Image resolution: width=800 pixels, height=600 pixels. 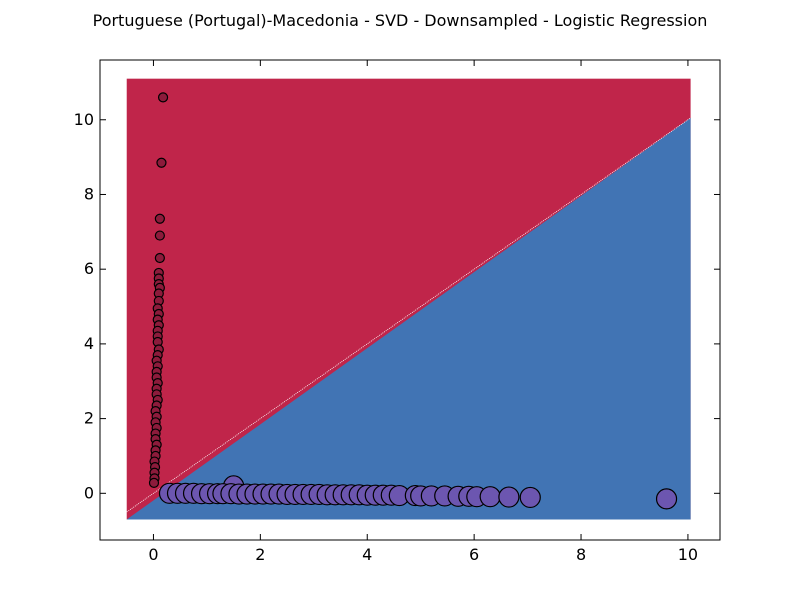 What do you see at coordinates (89, 193) in the screenshot?
I see `y-tick-label: 8` at bounding box center [89, 193].